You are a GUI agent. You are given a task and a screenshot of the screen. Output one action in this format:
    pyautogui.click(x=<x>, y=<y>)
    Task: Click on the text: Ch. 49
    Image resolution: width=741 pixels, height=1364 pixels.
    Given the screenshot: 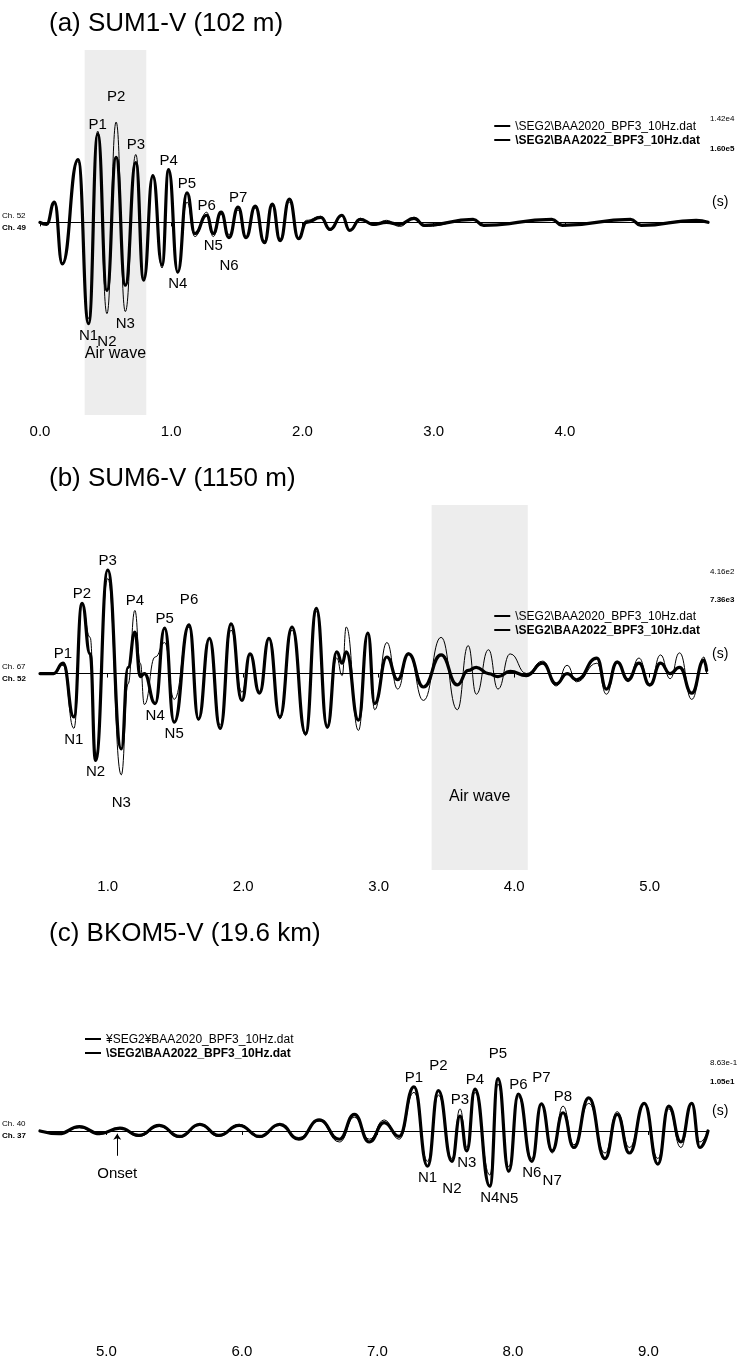 What is the action you would take?
    pyautogui.click(x=14, y=227)
    